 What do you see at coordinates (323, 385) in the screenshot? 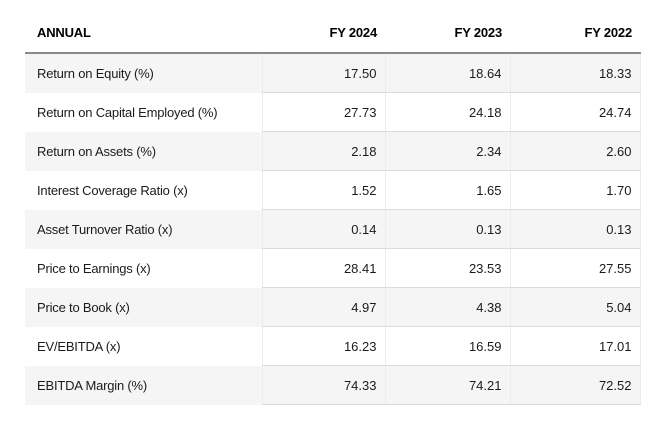
I see `metric-value: 74.33` at bounding box center [323, 385].